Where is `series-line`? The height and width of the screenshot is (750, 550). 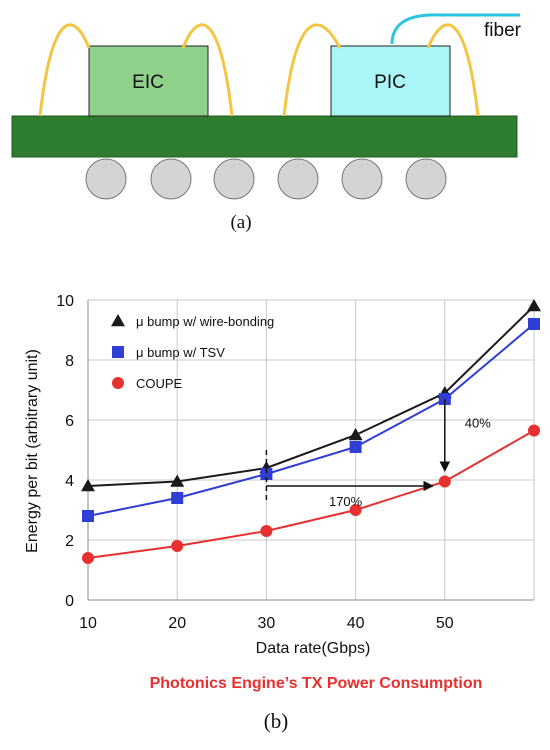
series-line is located at coordinates (311, 494).